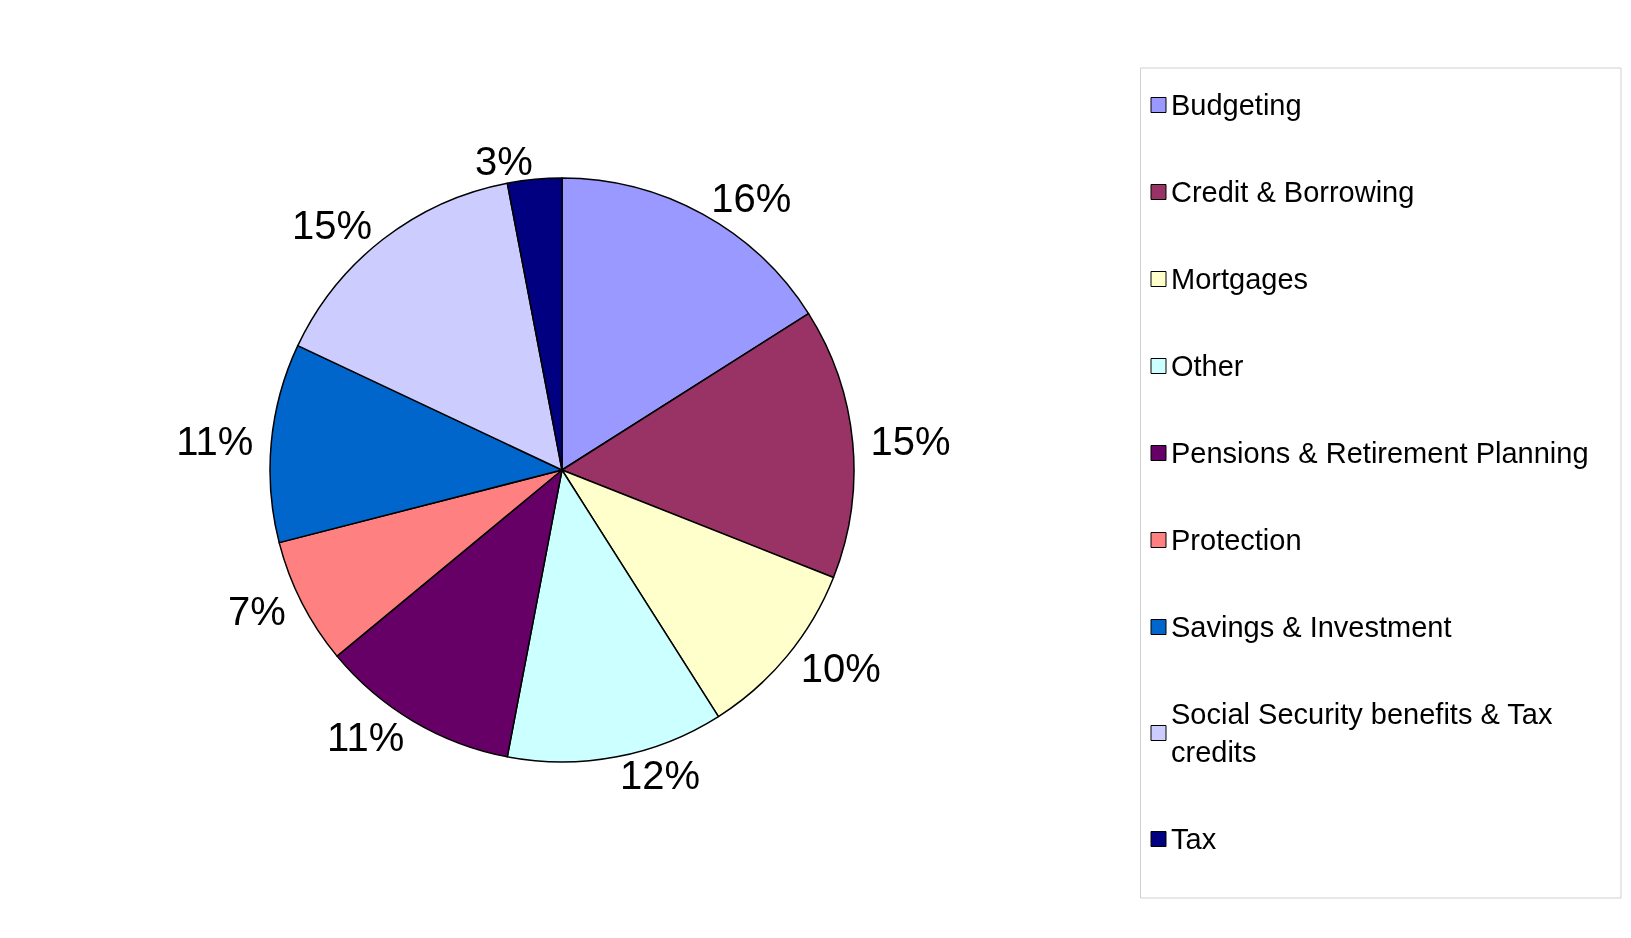  I want to click on legend-label: Savings & Investment, so click(1311, 627).